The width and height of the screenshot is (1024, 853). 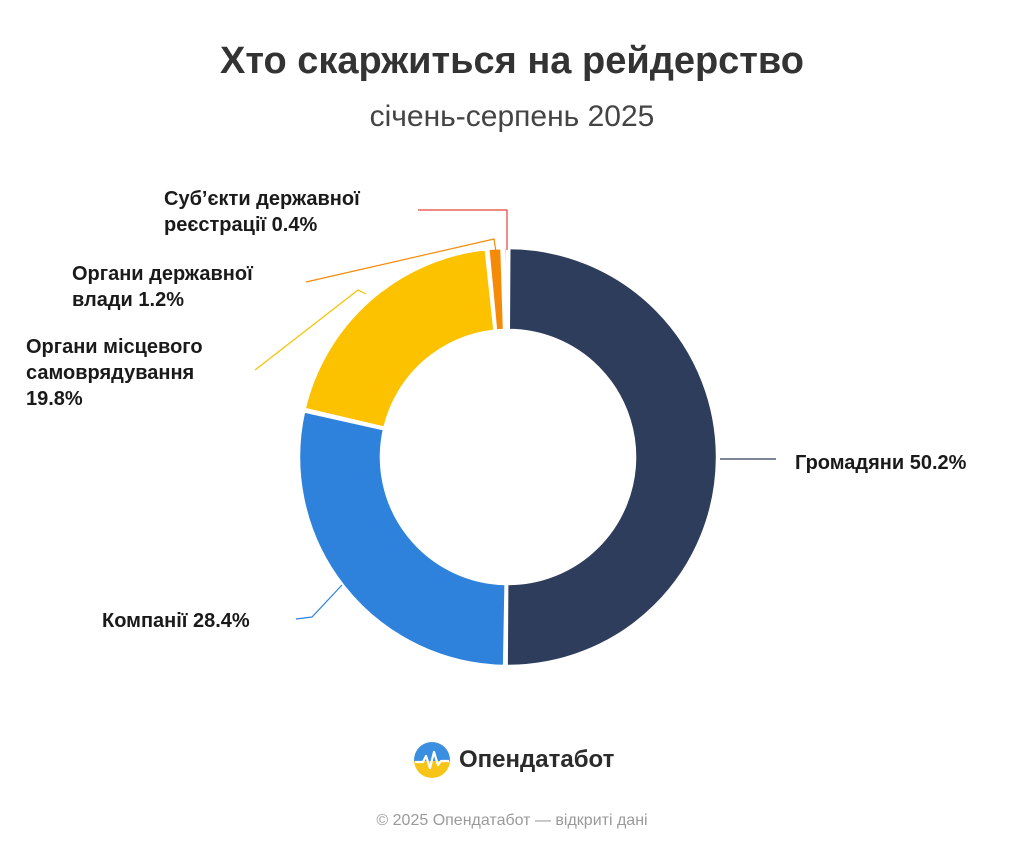 I want to click on slice-label-органи-державної-влади: Органи державної влади 1.2%, so click(x=162, y=287).